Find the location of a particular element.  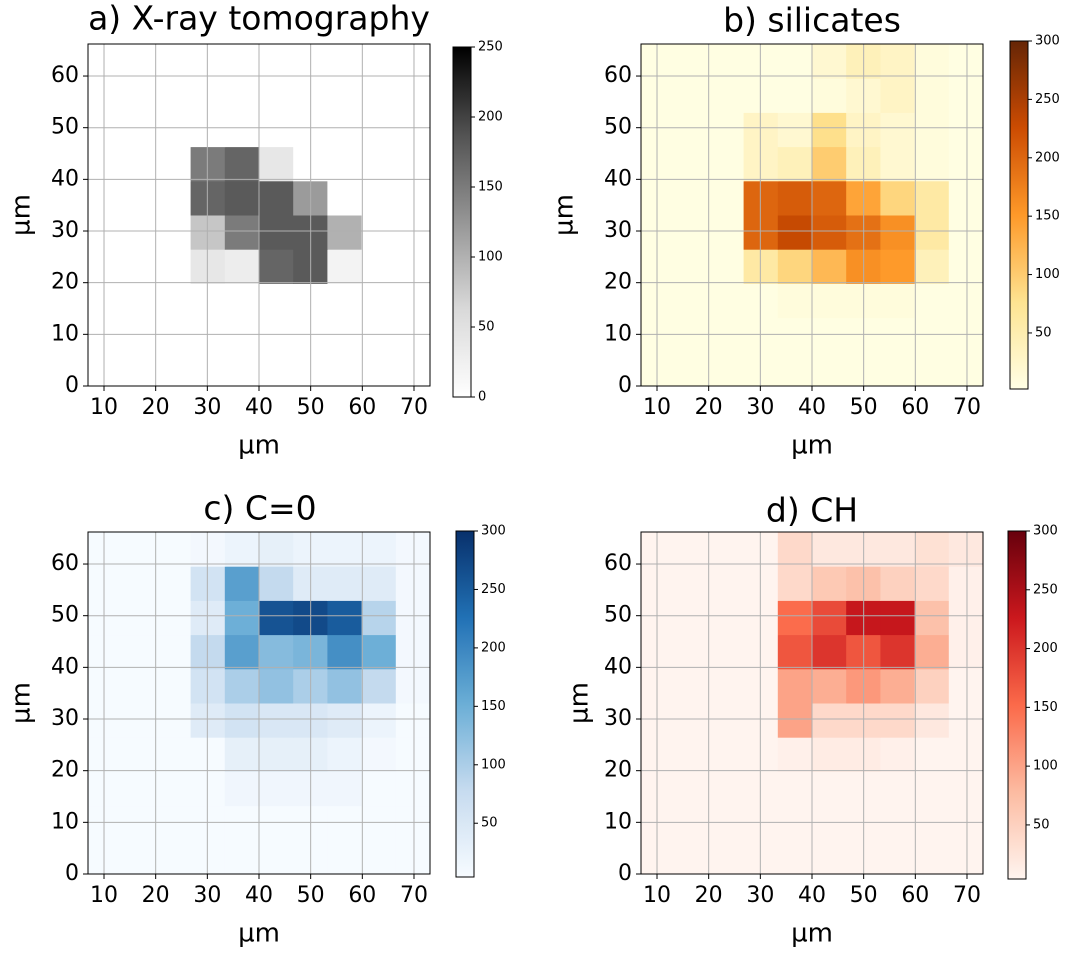

colorbar-tick-label: 200 is located at coordinates (1045, 648).